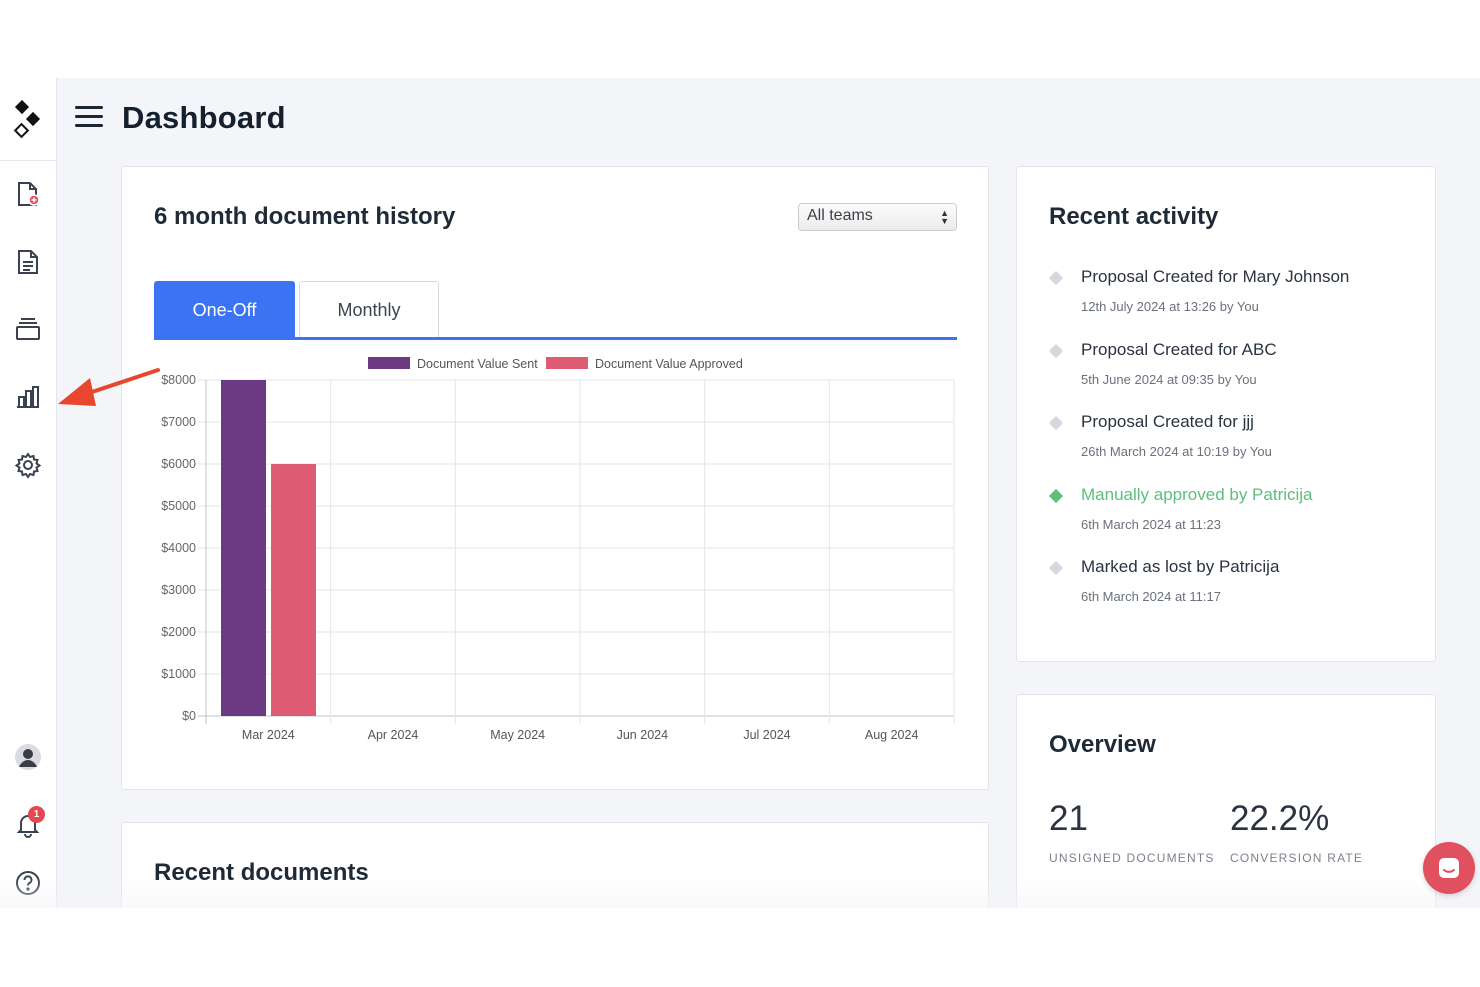 The image size is (1480, 987). What do you see at coordinates (261, 872) in the screenshot?
I see `recent-documents-title: Recent documents` at bounding box center [261, 872].